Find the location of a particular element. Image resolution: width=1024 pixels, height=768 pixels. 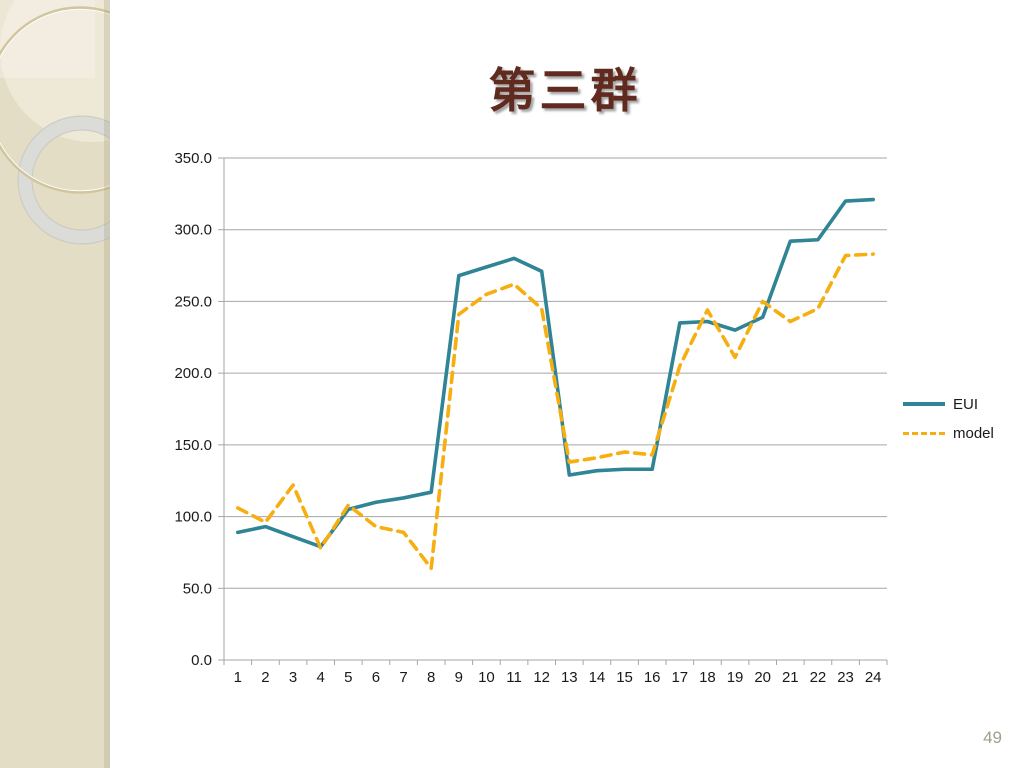

x-axis-label: 13 is located at coordinates (569, 677).